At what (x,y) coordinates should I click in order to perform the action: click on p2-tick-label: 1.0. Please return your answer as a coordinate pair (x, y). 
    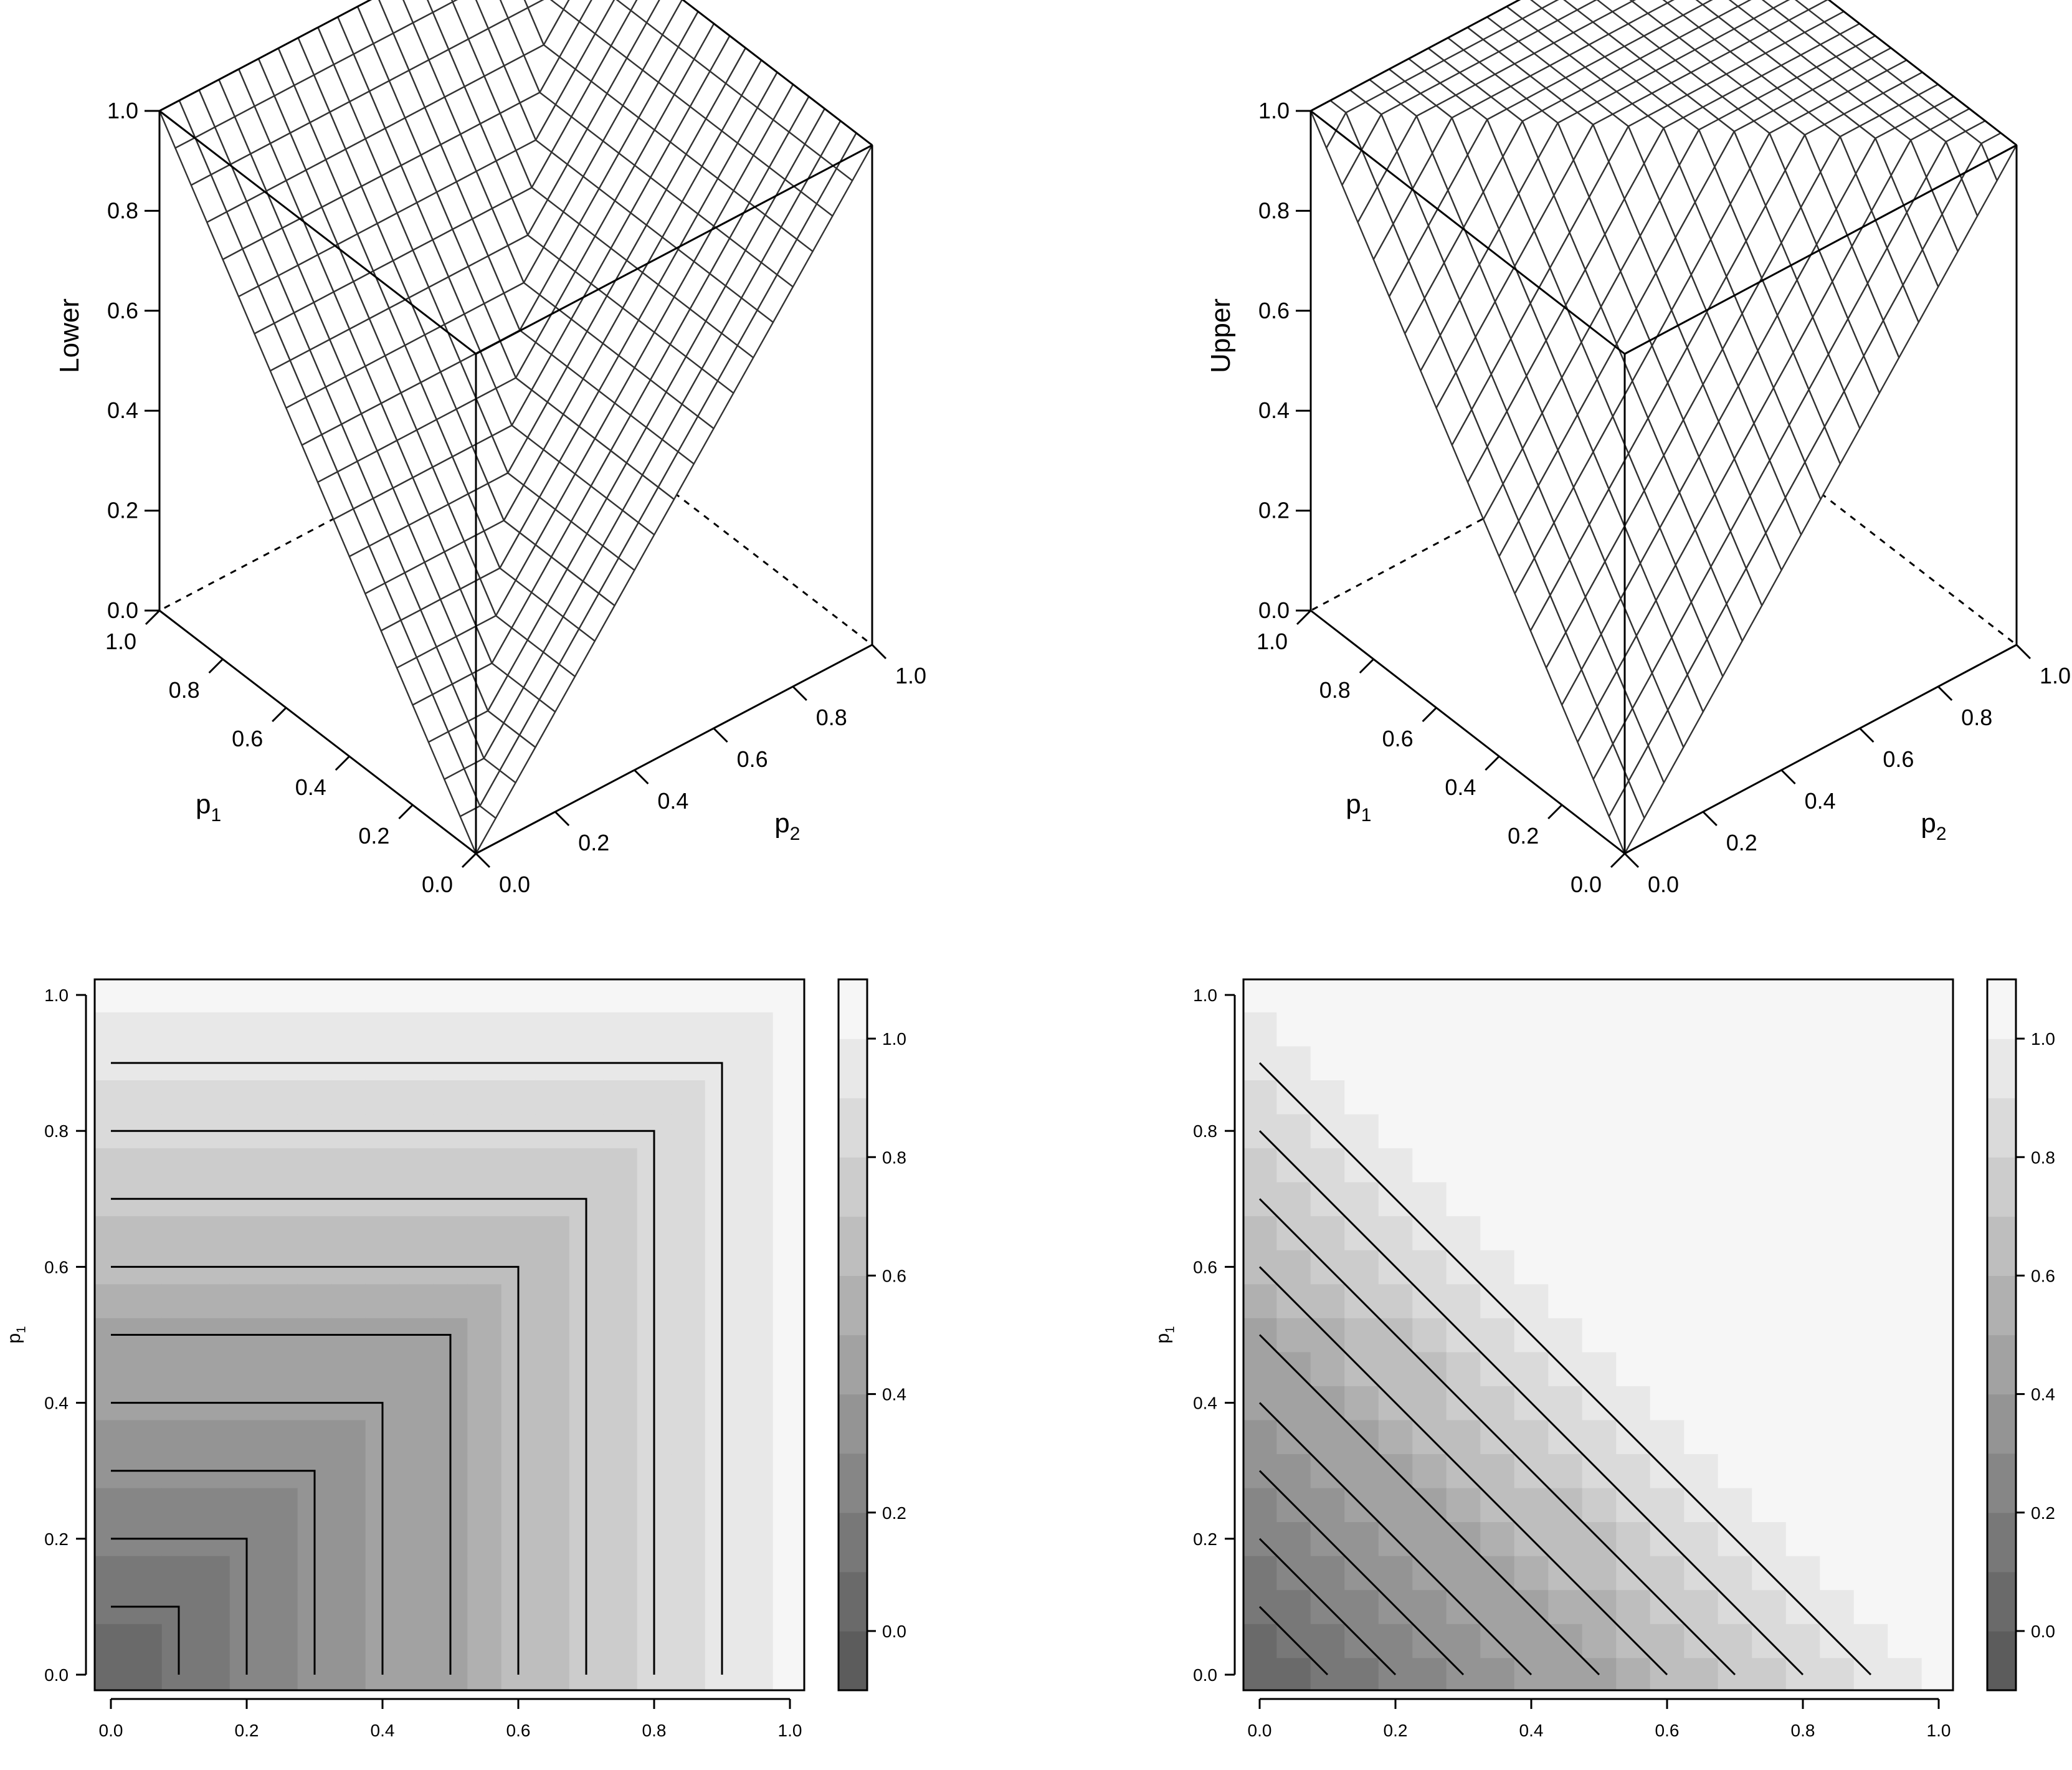
    Looking at the image, I should click on (910, 675).